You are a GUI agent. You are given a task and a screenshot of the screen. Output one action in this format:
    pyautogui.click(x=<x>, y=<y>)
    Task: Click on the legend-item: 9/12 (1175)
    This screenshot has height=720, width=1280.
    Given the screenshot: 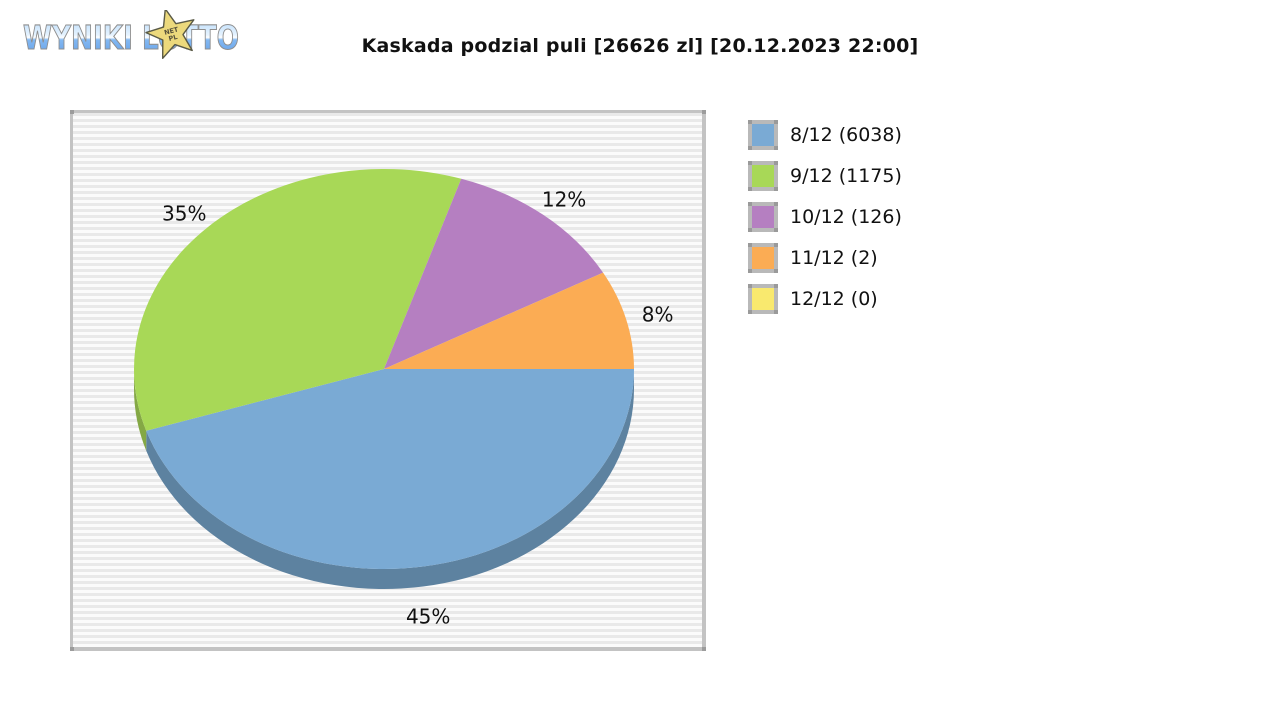 What is the action you would take?
    pyautogui.click(x=825, y=176)
    